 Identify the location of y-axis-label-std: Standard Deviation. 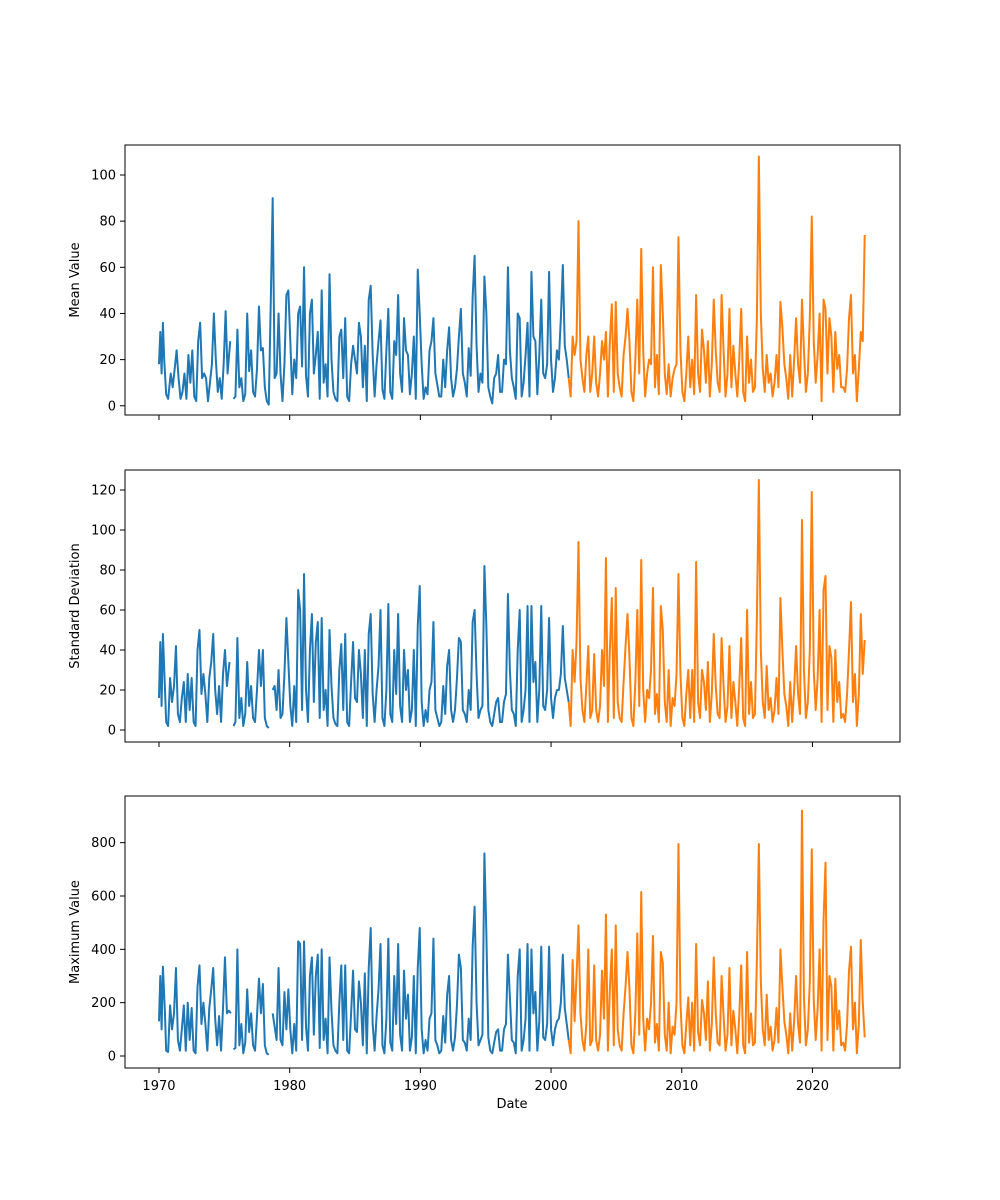
(75, 605).